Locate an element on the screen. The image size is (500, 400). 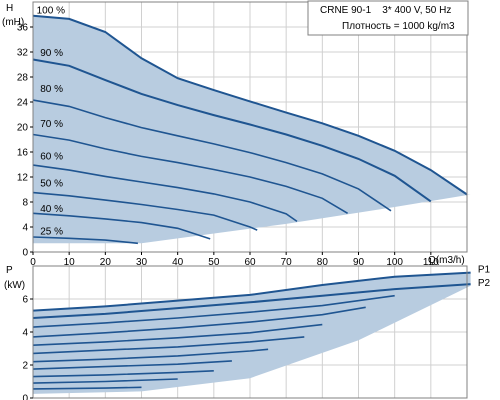
series-label-5: 50 % is located at coordinates (51, 183).